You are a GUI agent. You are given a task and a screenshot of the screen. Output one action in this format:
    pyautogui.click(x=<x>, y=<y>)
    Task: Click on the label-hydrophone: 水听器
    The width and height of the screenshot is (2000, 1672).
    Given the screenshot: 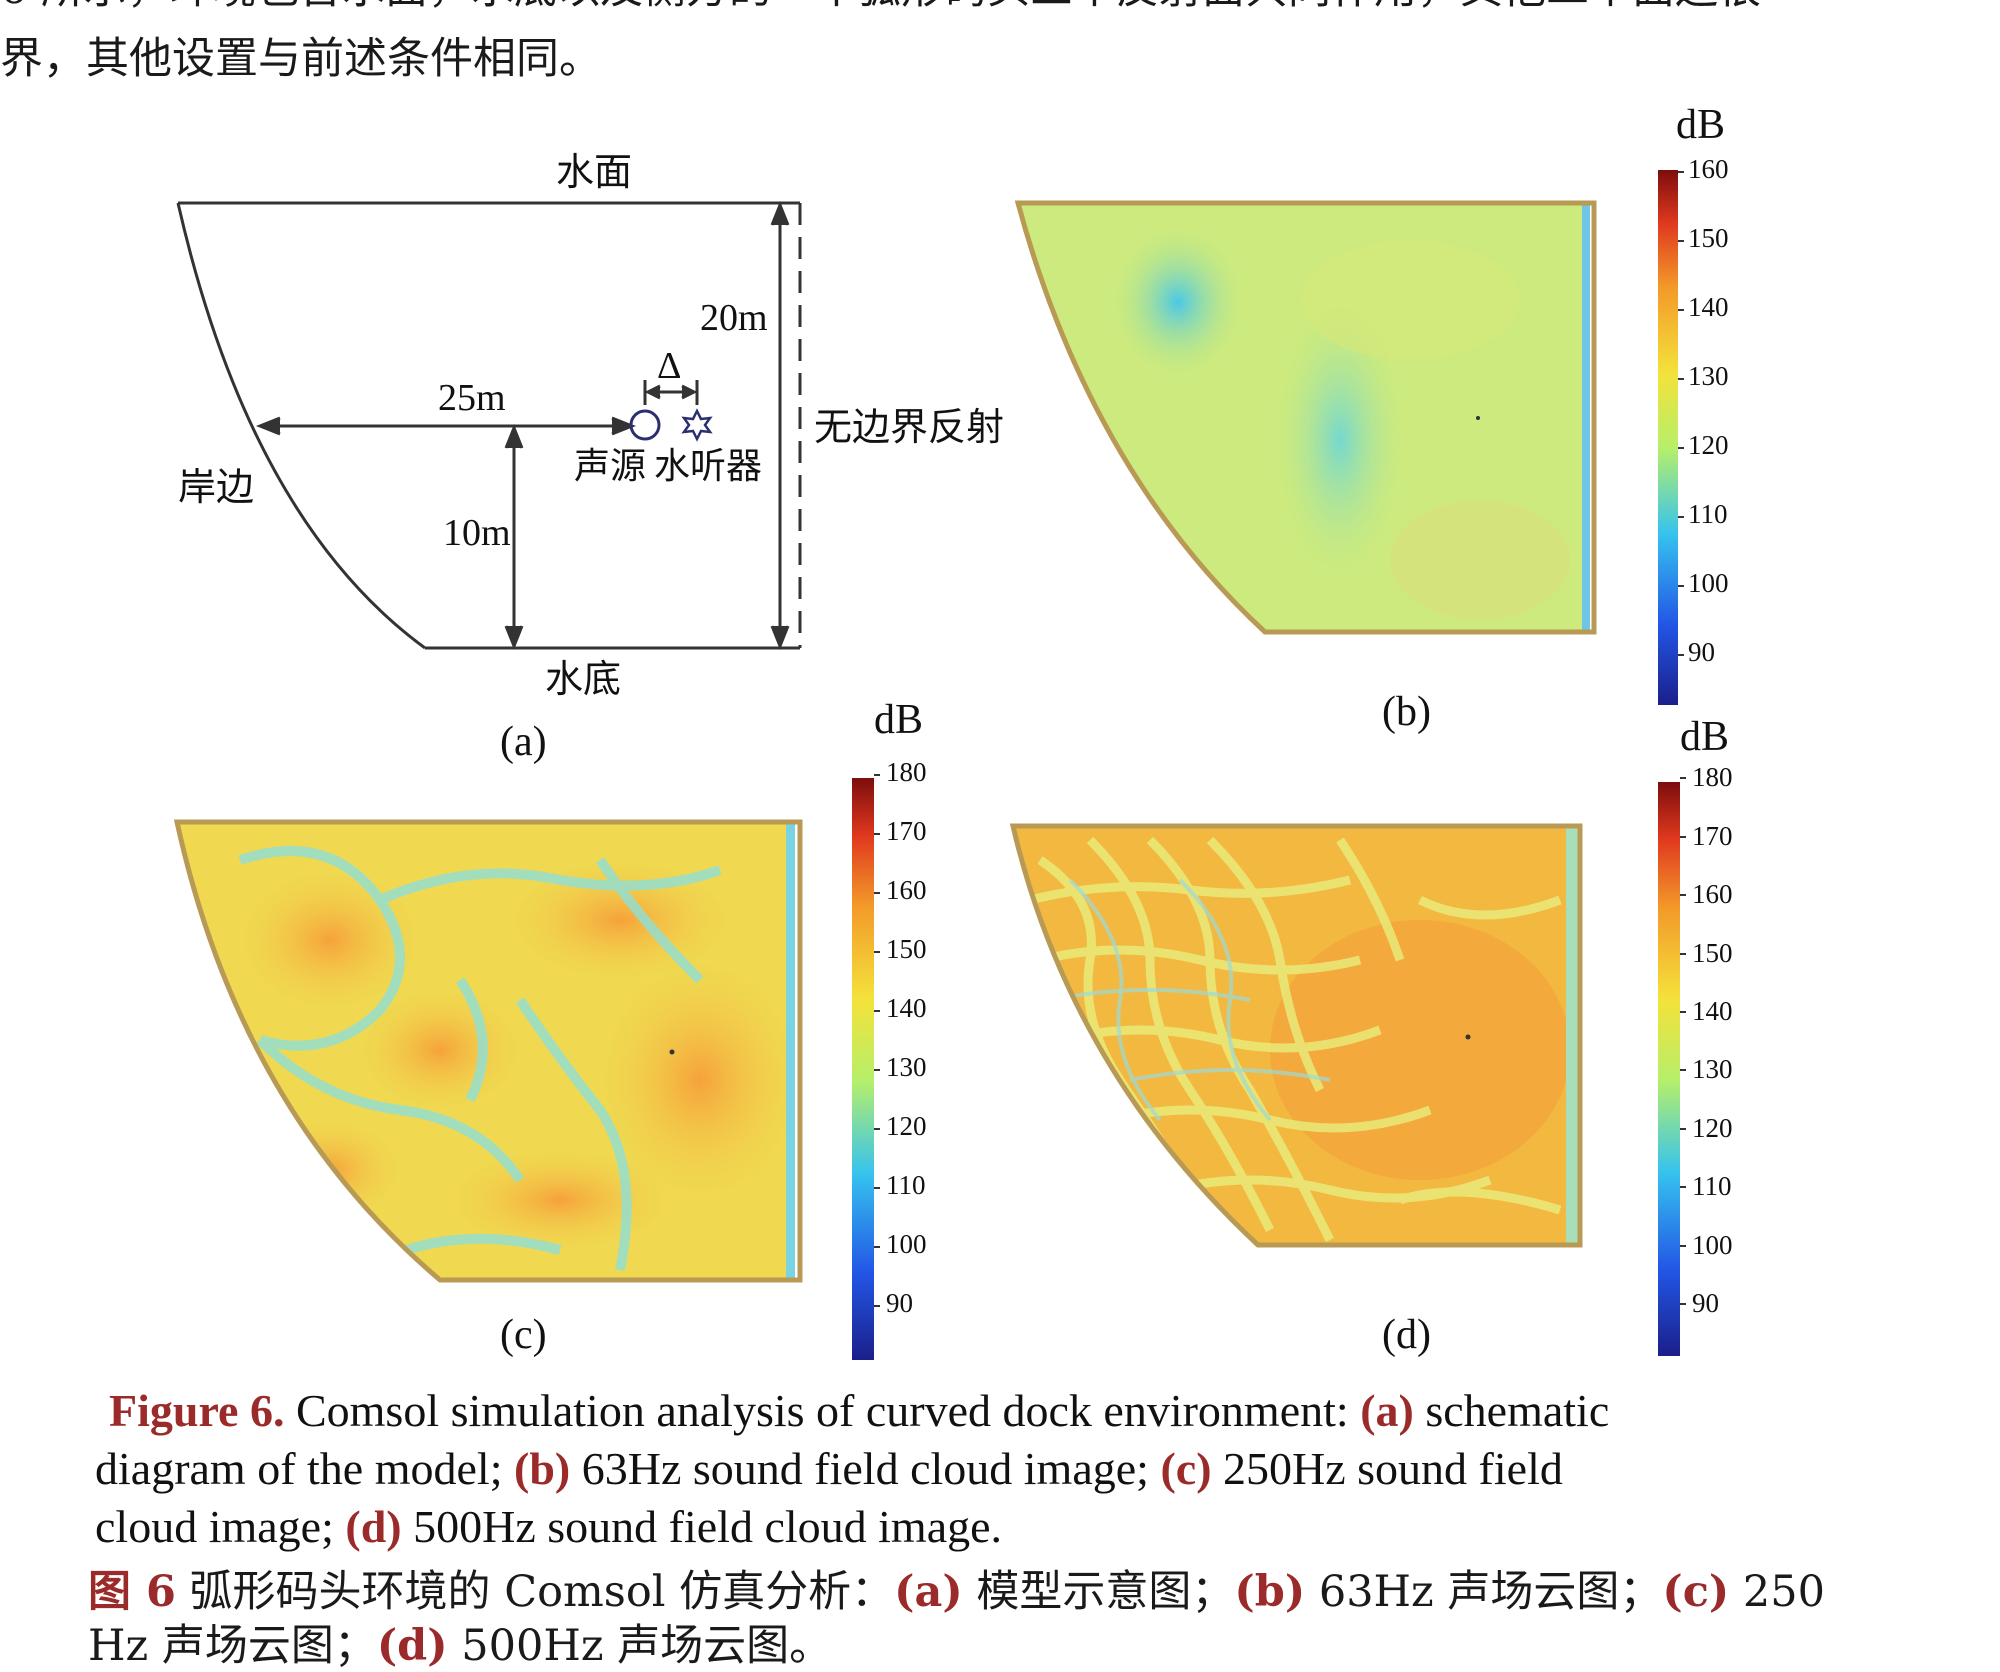 What is the action you would take?
    pyautogui.click(x=708, y=466)
    